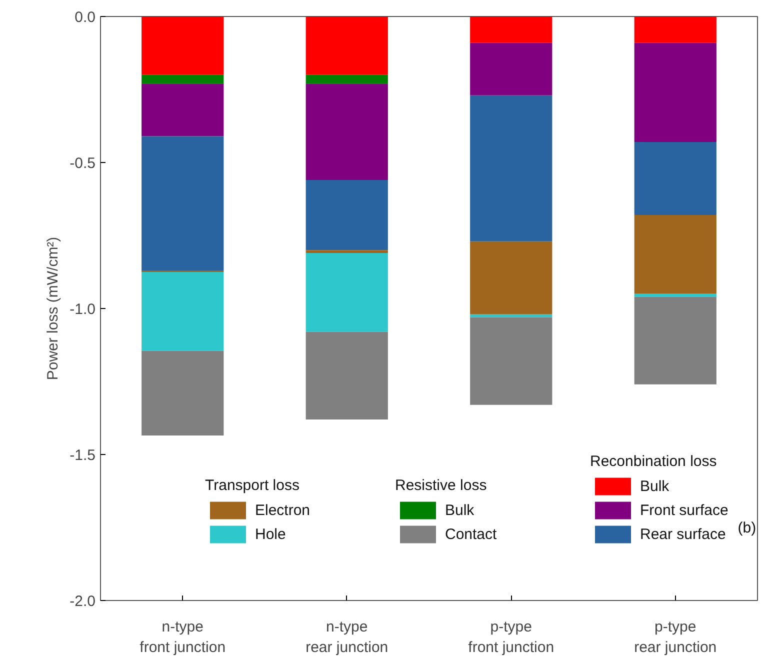 This screenshot has width=767, height=660. I want to click on y-axis-title: Power loss (mW/cm²), so click(53, 308).